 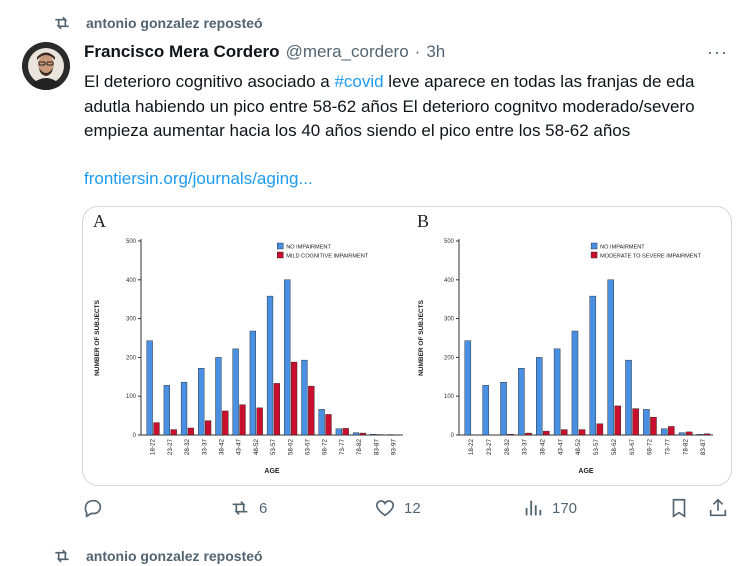 I want to click on bookmark-icon, so click(x=679, y=508).